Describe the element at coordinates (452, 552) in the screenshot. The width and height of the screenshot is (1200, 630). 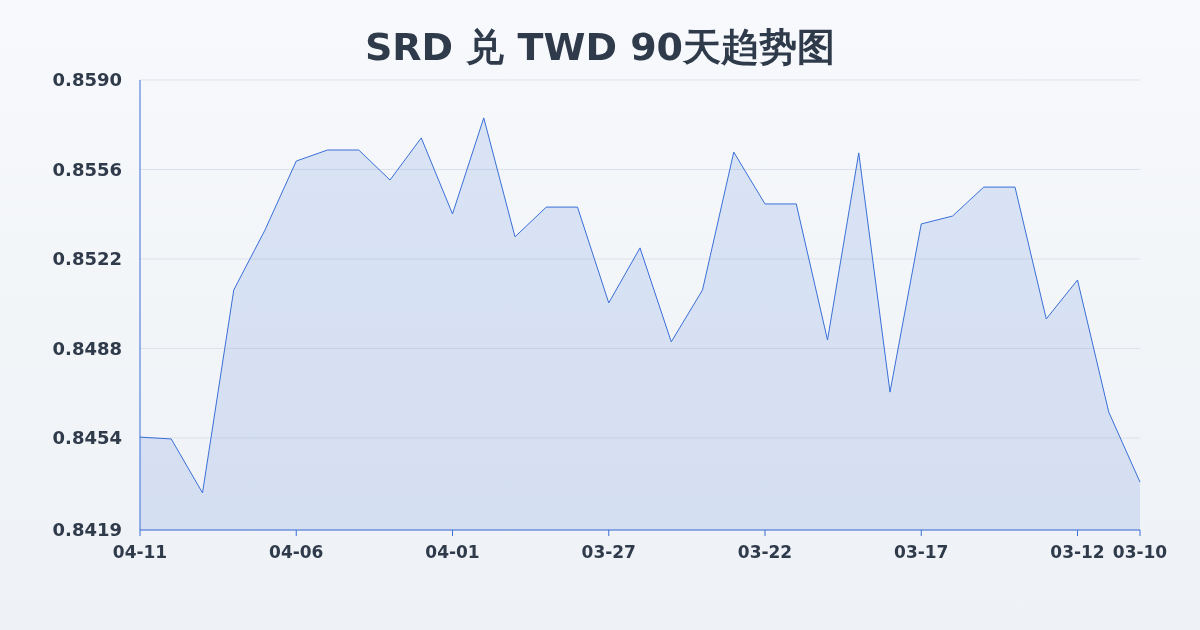
I see `x-tick-label: 04-01` at that location.